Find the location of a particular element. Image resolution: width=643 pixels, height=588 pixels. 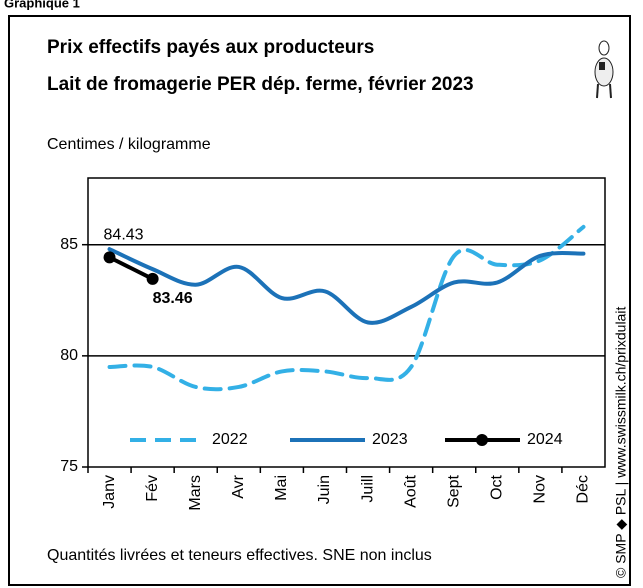

chart-title: Prix effectifs payés aux producteurs is located at coordinates (210, 47).